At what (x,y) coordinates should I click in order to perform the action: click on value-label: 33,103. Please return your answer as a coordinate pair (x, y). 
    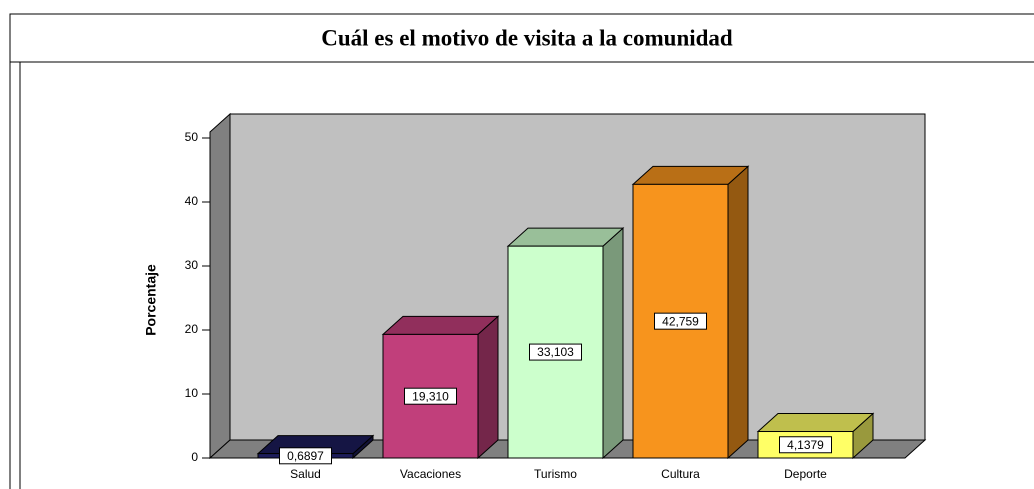
    Looking at the image, I should click on (555, 352).